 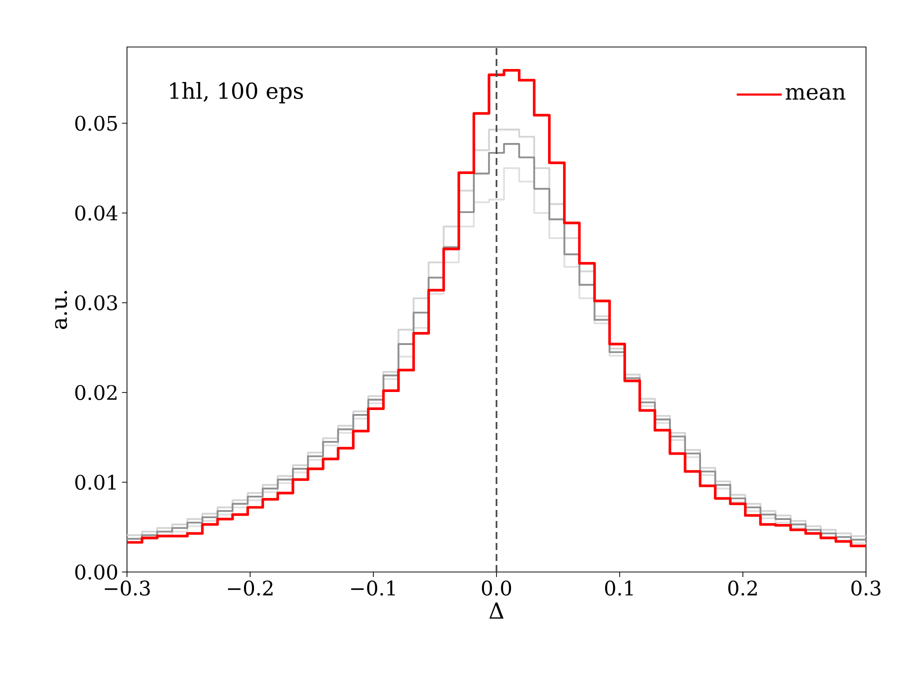 I want to click on y-tick-label: 0.03, so click(x=96, y=302).